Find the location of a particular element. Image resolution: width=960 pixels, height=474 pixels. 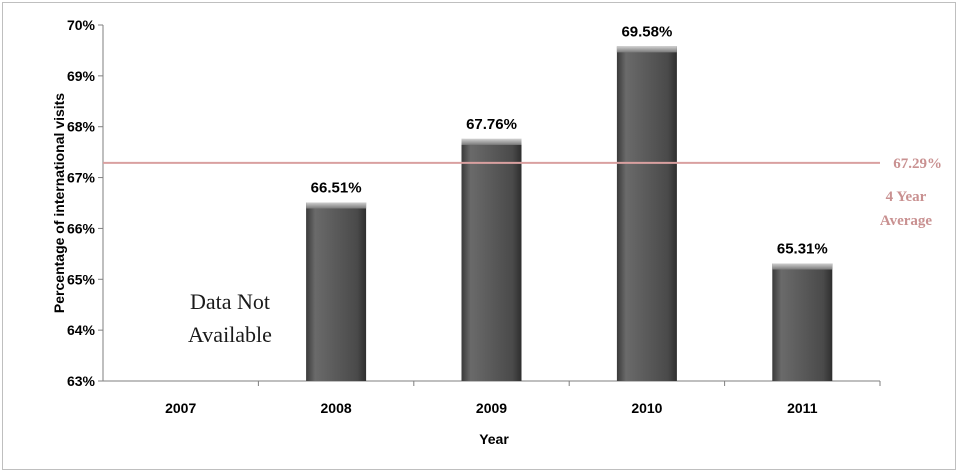

y-tick-label: 63% is located at coordinates (81, 381).